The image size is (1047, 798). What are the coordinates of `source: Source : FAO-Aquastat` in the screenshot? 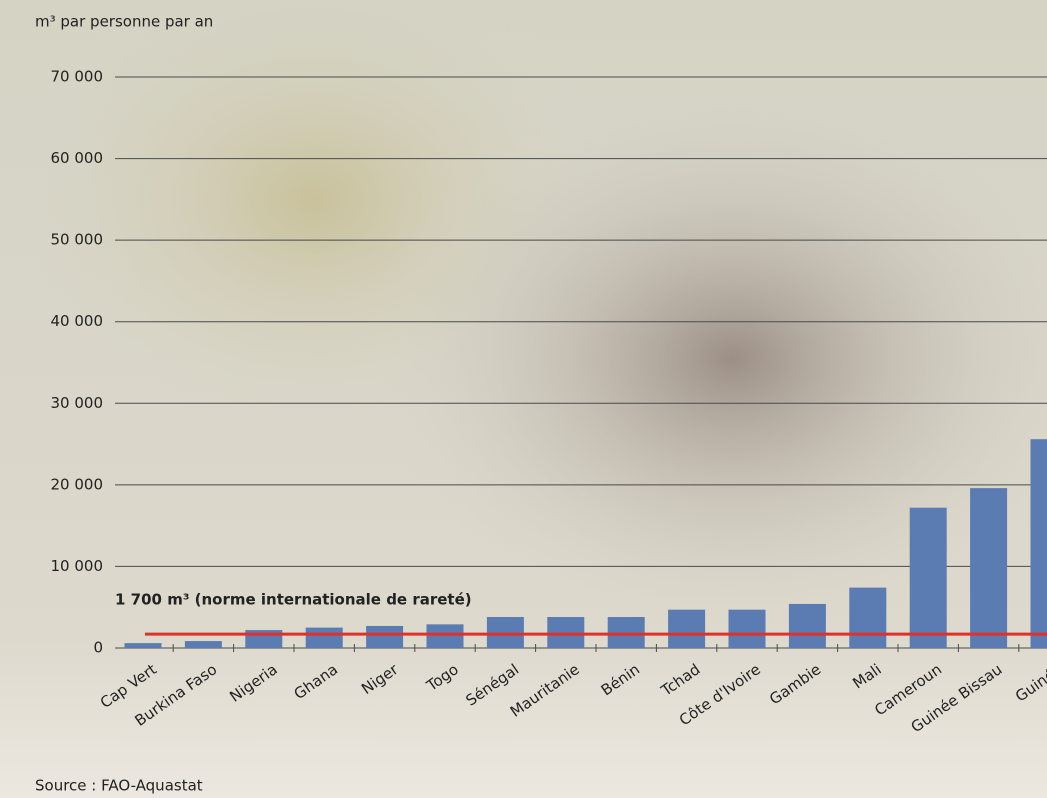 It's located at (119, 786).